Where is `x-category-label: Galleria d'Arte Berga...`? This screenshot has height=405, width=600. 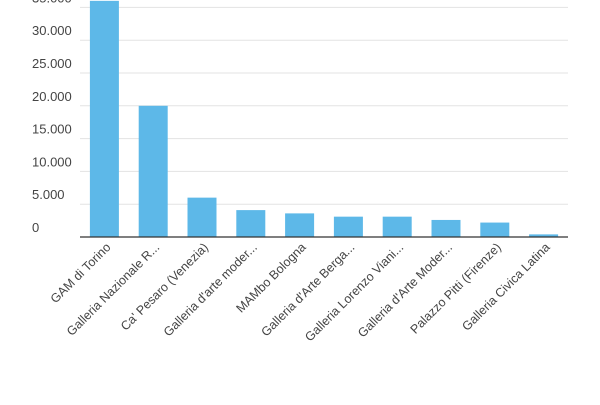 x-category-label: Galleria d'Arte Berga... is located at coordinates (307, 289).